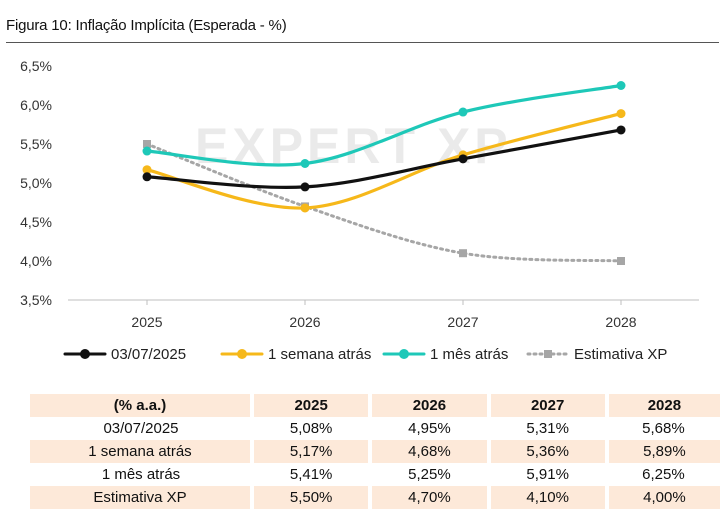  I want to click on legend-item: 1 semana atrás, so click(295, 354).